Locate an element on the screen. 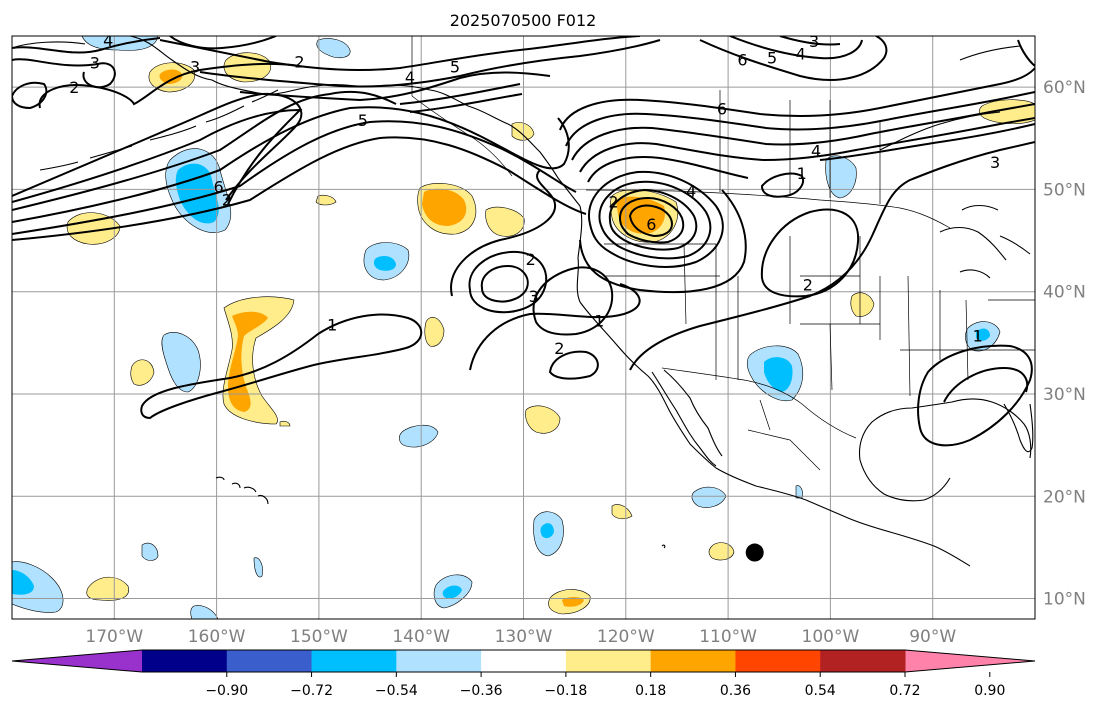 This screenshot has height=712, width=1105. latitude-label: 30°N is located at coordinates (1064, 395).